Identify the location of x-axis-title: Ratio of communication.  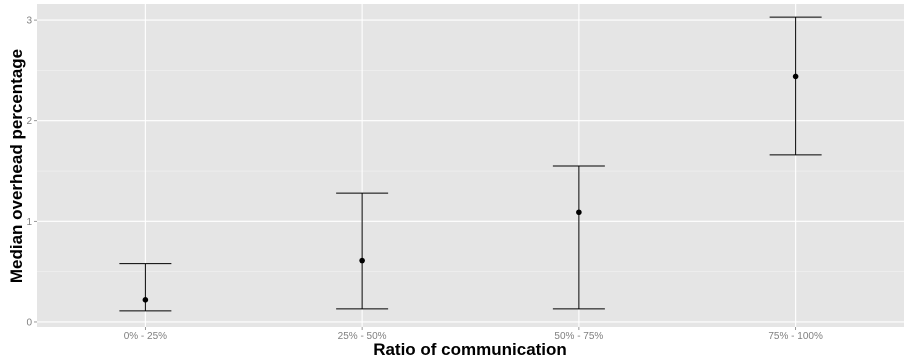
(470, 349).